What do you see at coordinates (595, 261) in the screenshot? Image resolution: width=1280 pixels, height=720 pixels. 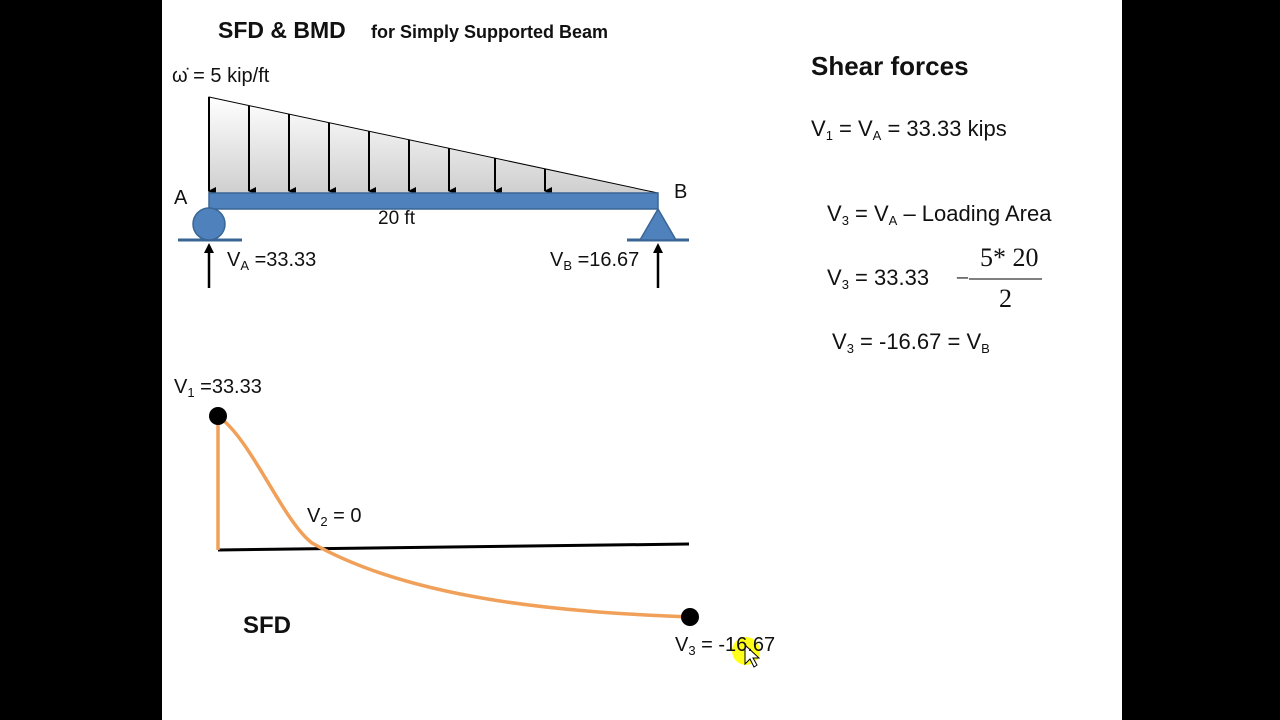 I see `reaction-b-label: VB =16.67` at bounding box center [595, 261].